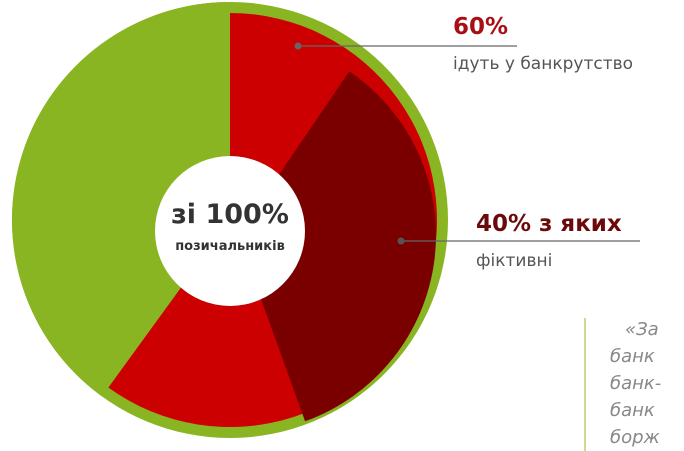 This screenshot has width=684, height=451. What do you see at coordinates (480, 27) in the screenshot?
I see `annotation-value-bankrupt: 60%` at bounding box center [480, 27].